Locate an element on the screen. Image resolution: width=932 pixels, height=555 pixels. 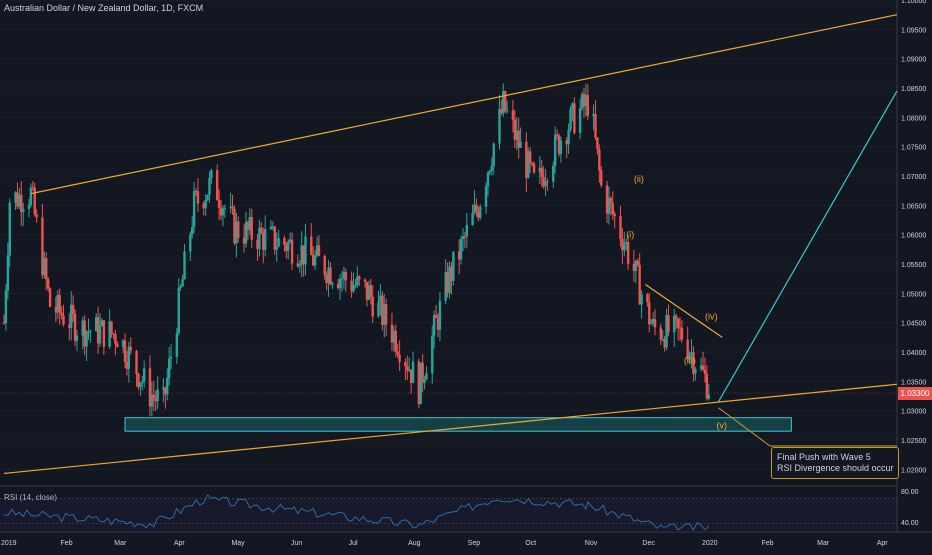
wave-label-1: (ii) is located at coordinates (639, 179).